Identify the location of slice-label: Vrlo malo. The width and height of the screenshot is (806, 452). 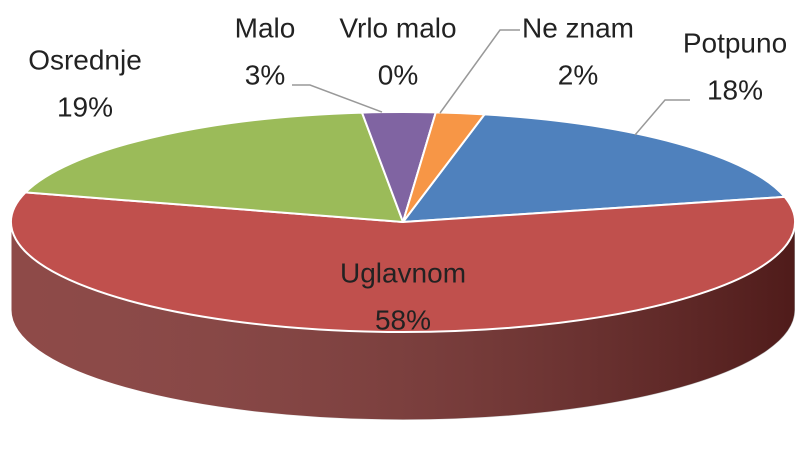
(397, 27).